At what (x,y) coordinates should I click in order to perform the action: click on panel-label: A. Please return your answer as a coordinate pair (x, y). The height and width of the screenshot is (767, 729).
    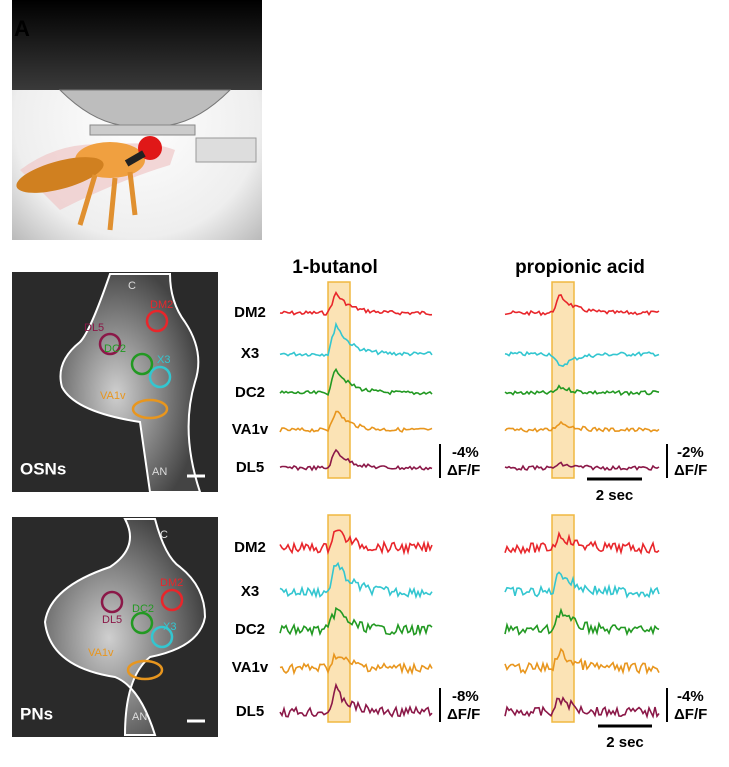
    Looking at the image, I should click on (22, 28).